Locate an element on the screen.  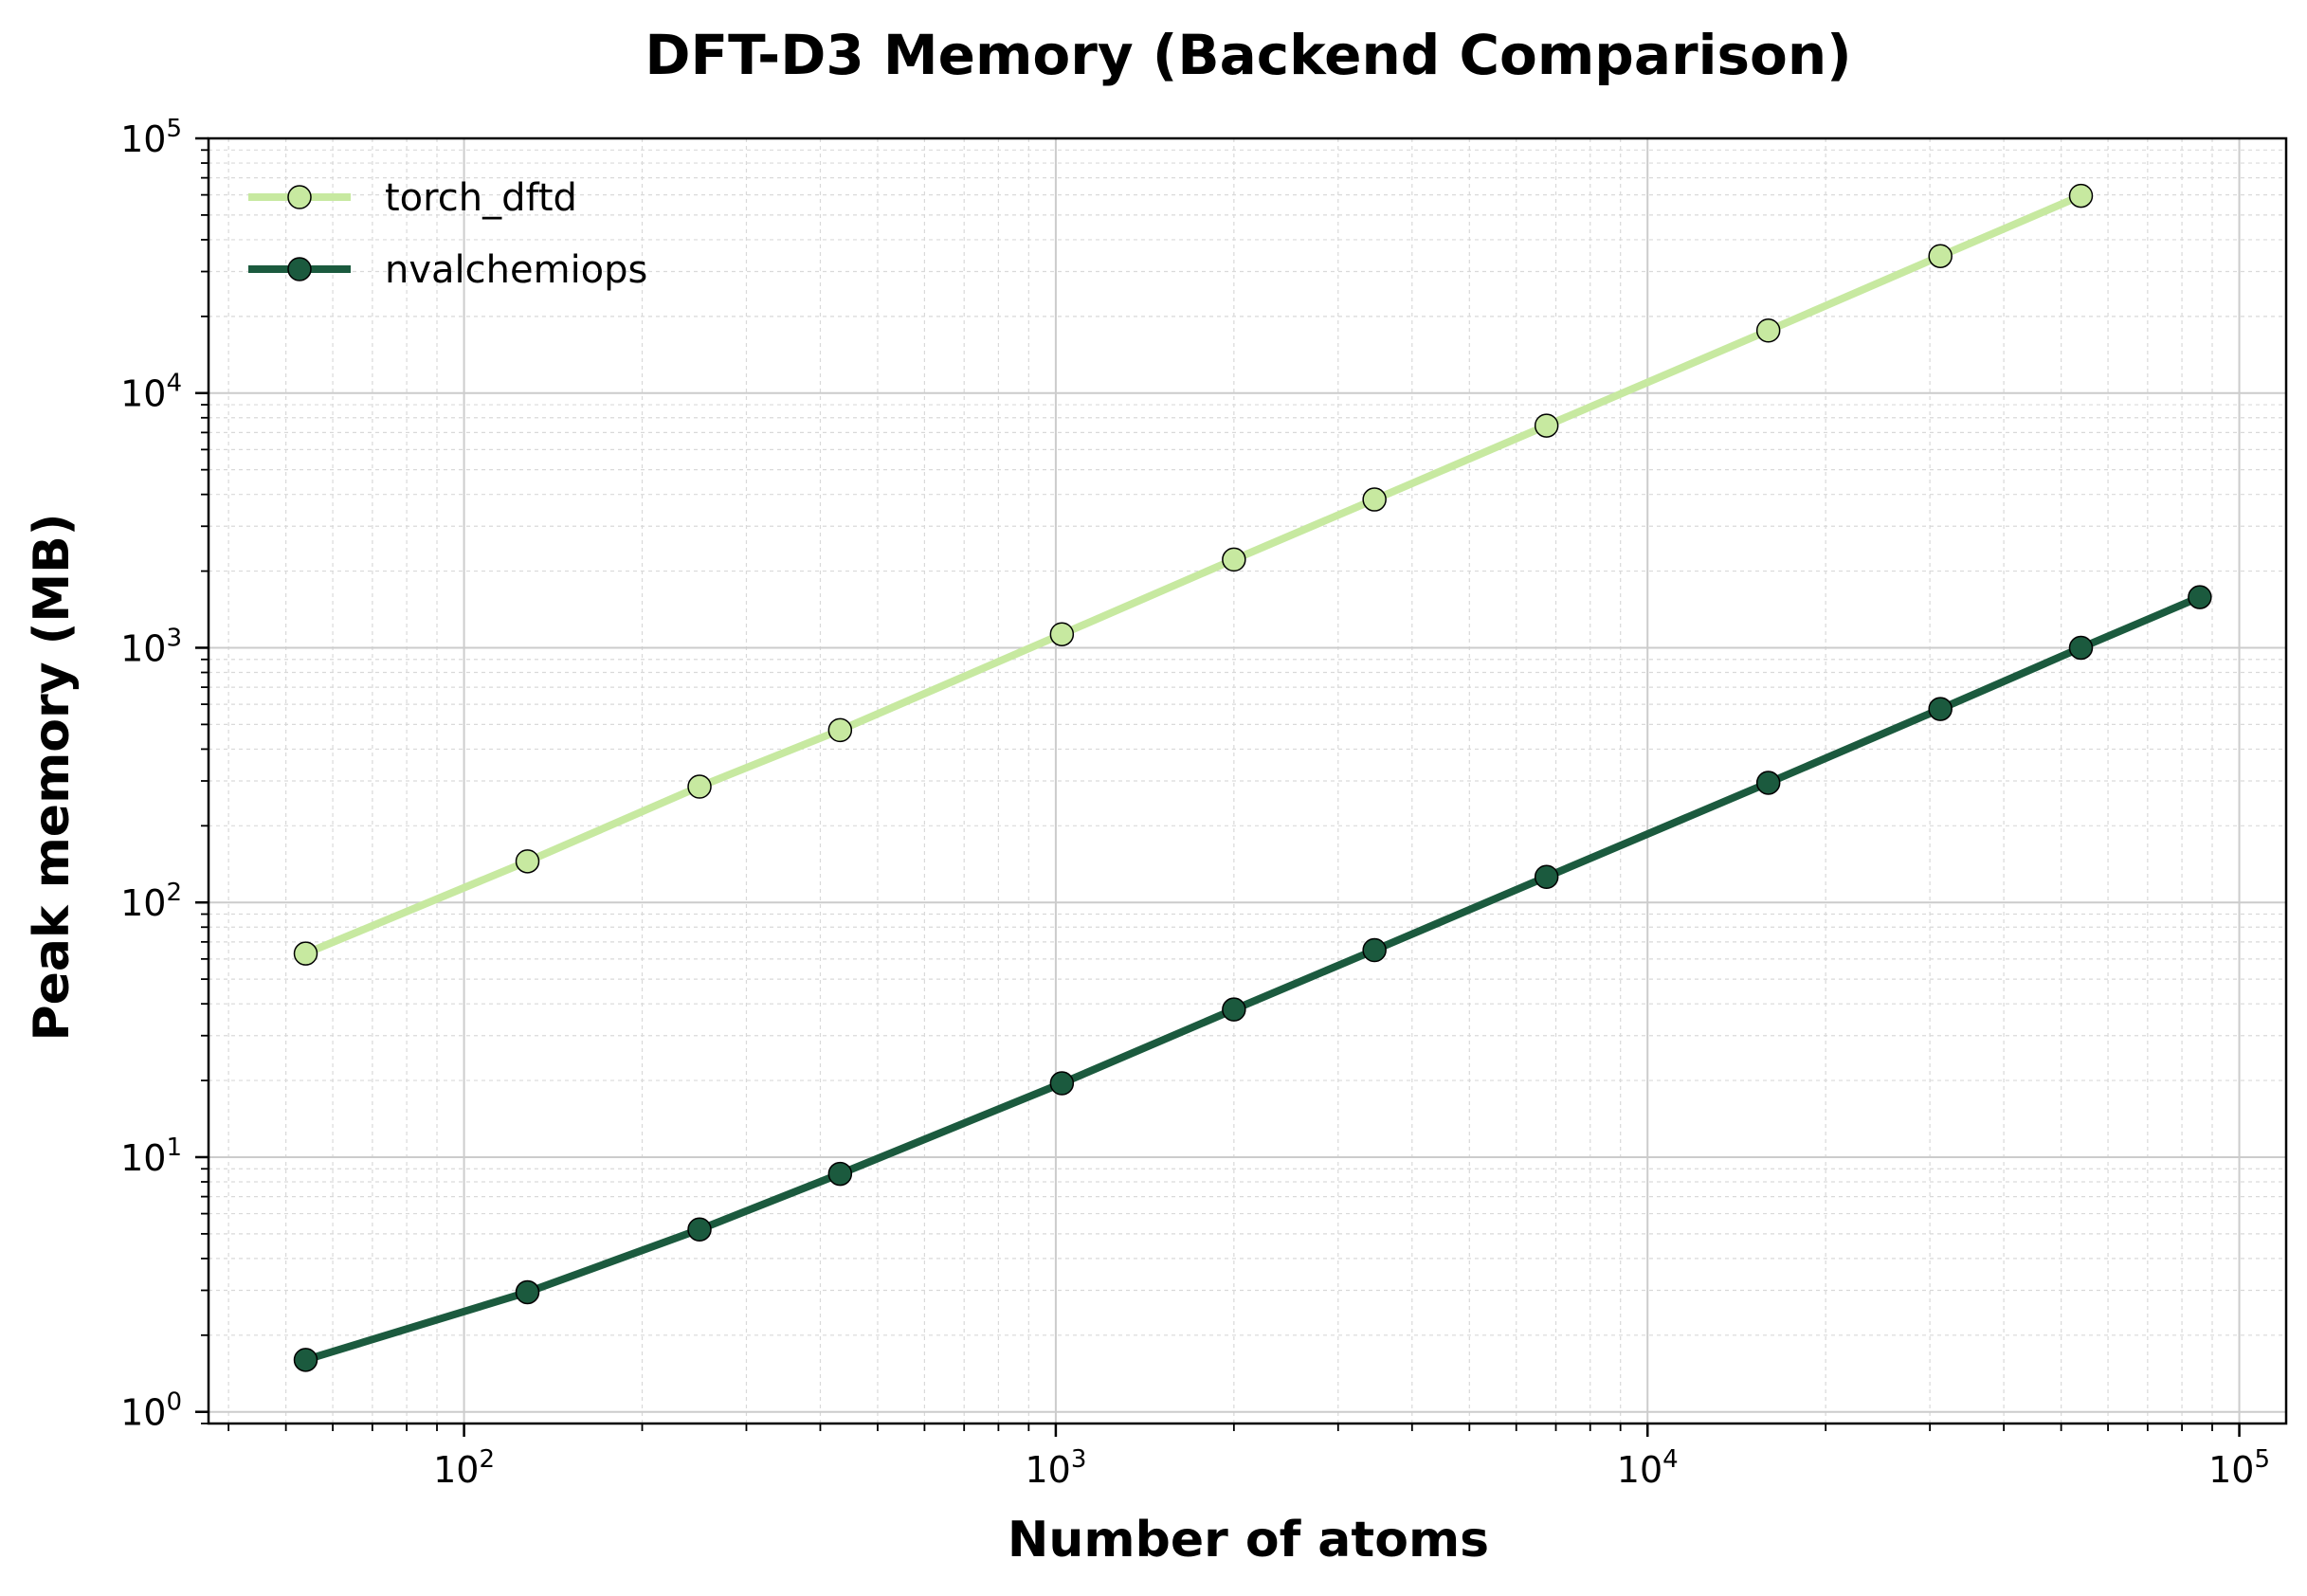
y-tick-label: 103 is located at coordinates (151, 647).